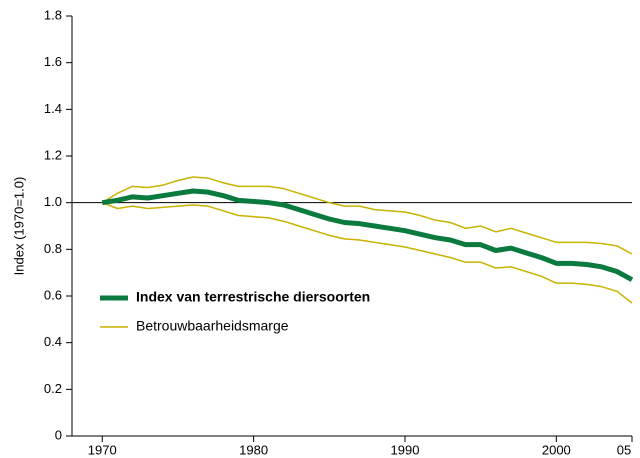  Describe the element at coordinates (53, 201) in the screenshot. I see `y-tick-label: 1.0` at that location.